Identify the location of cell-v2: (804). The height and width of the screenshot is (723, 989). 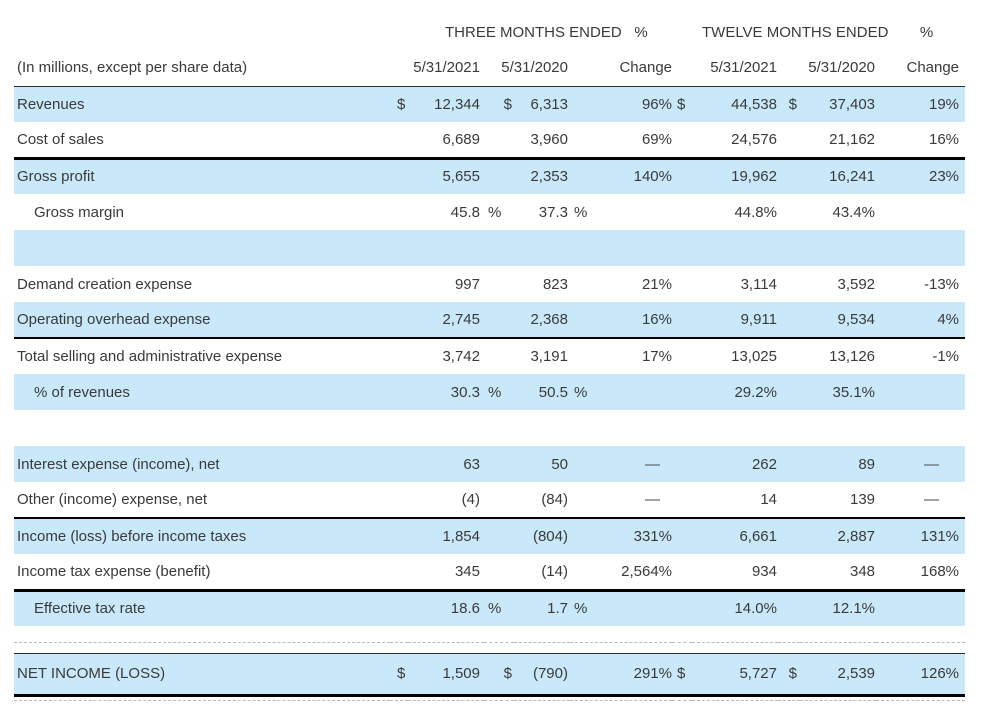
(527, 536).